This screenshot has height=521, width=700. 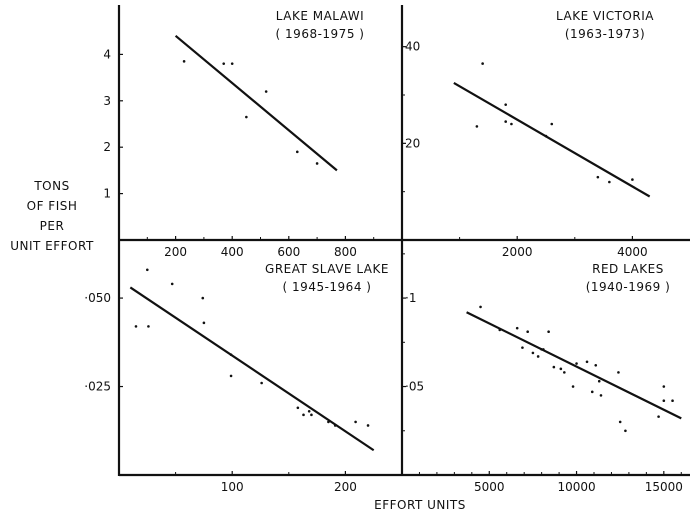 What do you see at coordinates (52, 216) in the screenshot?
I see `y-axis-label: TONS OF FISH PER UNIT EFFORT` at bounding box center [52, 216].